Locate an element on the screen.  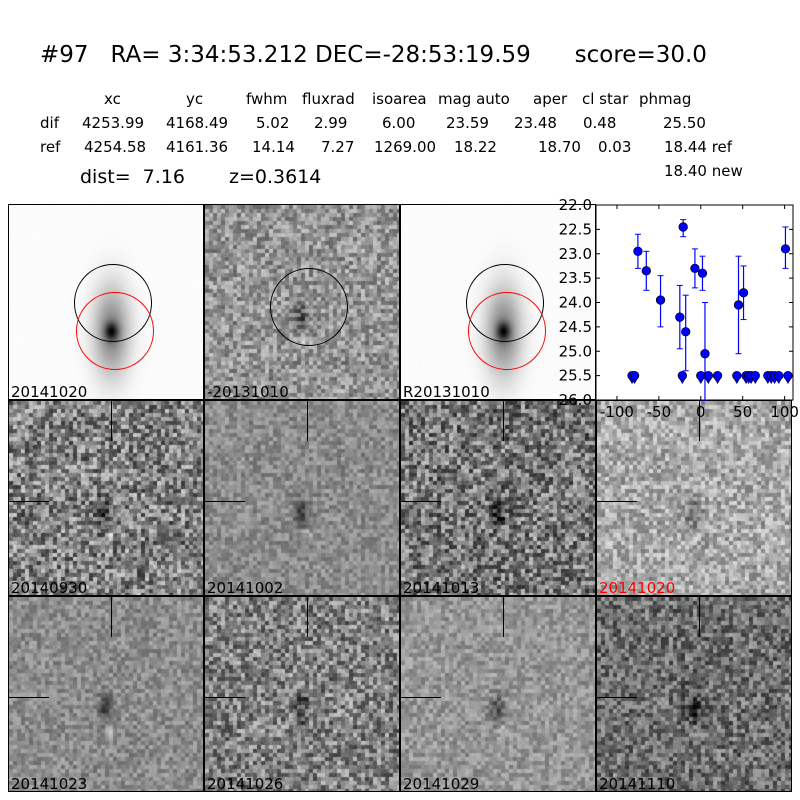
image-cutout: 20140930 is located at coordinates (106, 498).